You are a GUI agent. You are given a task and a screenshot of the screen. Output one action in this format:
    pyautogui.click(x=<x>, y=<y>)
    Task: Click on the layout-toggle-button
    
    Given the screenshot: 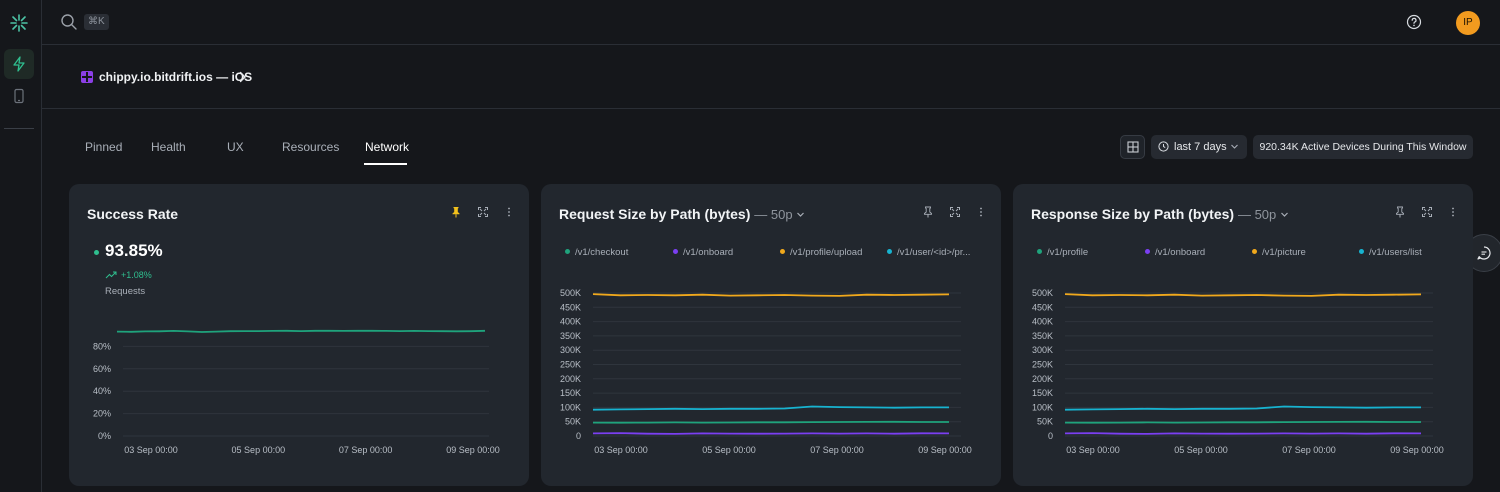 What is the action you would take?
    pyautogui.click(x=1132, y=147)
    